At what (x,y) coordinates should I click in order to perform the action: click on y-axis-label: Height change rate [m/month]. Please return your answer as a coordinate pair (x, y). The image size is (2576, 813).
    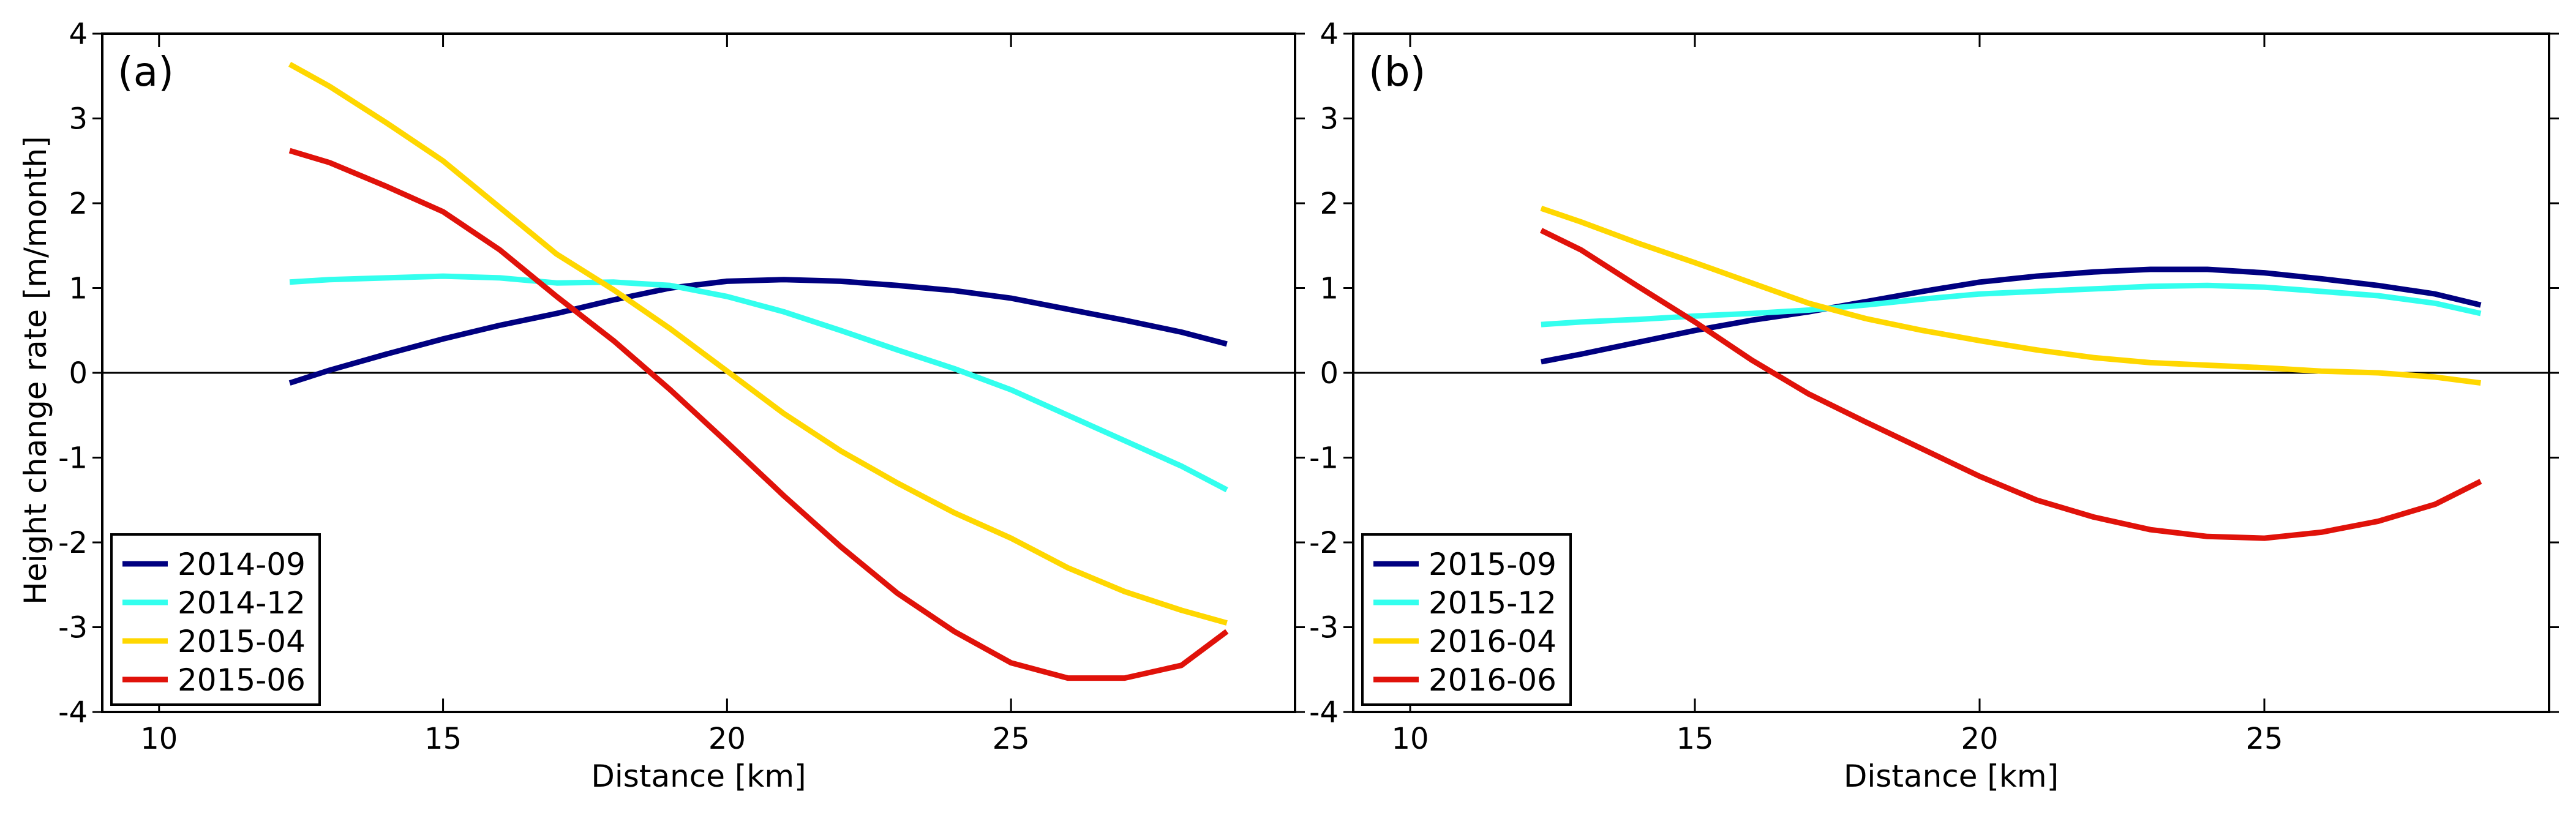
    Looking at the image, I should click on (35, 370).